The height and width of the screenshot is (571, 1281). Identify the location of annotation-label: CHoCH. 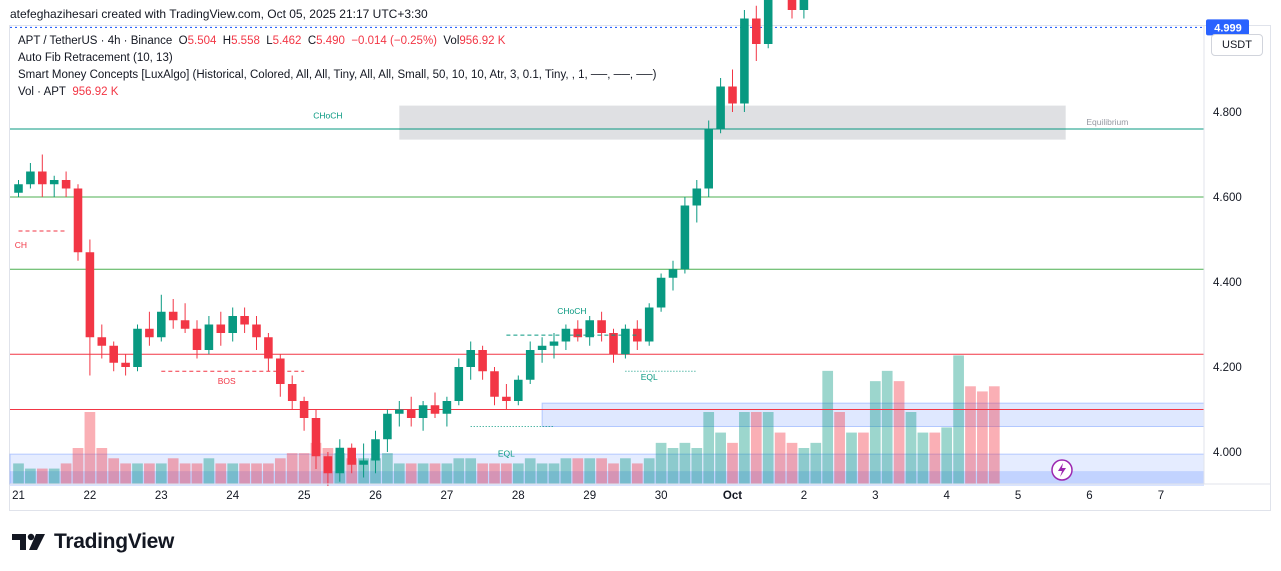
(327, 115).